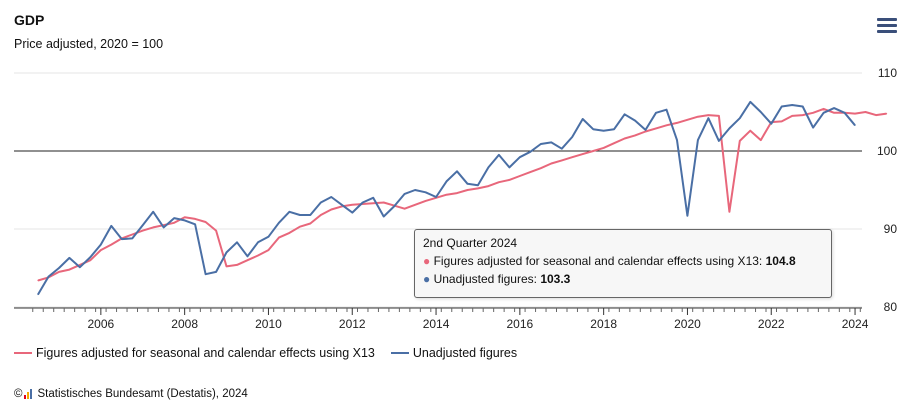 This screenshot has width=917, height=405. What do you see at coordinates (780, 261) in the screenshot?
I see `tooltip-seasonal-value: 104.8` at bounding box center [780, 261].